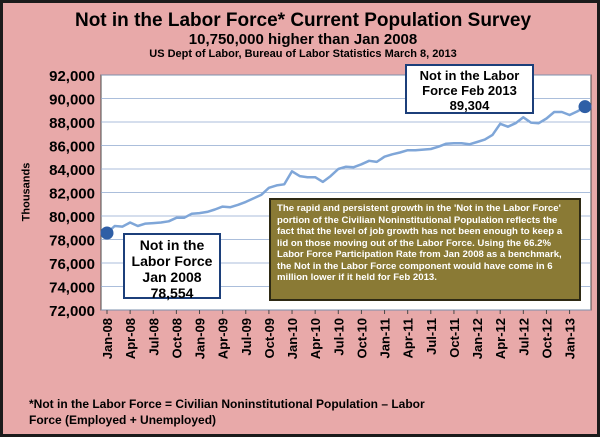 This screenshot has height=440, width=600. I want to click on end-callout-line2: Force Feb 2013, so click(469, 90).